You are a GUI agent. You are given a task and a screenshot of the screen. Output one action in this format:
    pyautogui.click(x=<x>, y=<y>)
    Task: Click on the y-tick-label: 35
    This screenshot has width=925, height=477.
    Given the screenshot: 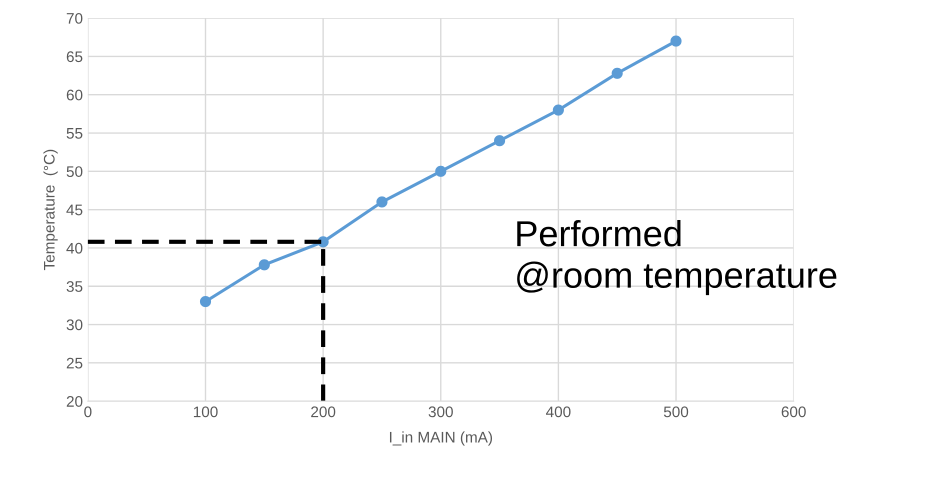 What is the action you would take?
    pyautogui.click(x=74, y=286)
    